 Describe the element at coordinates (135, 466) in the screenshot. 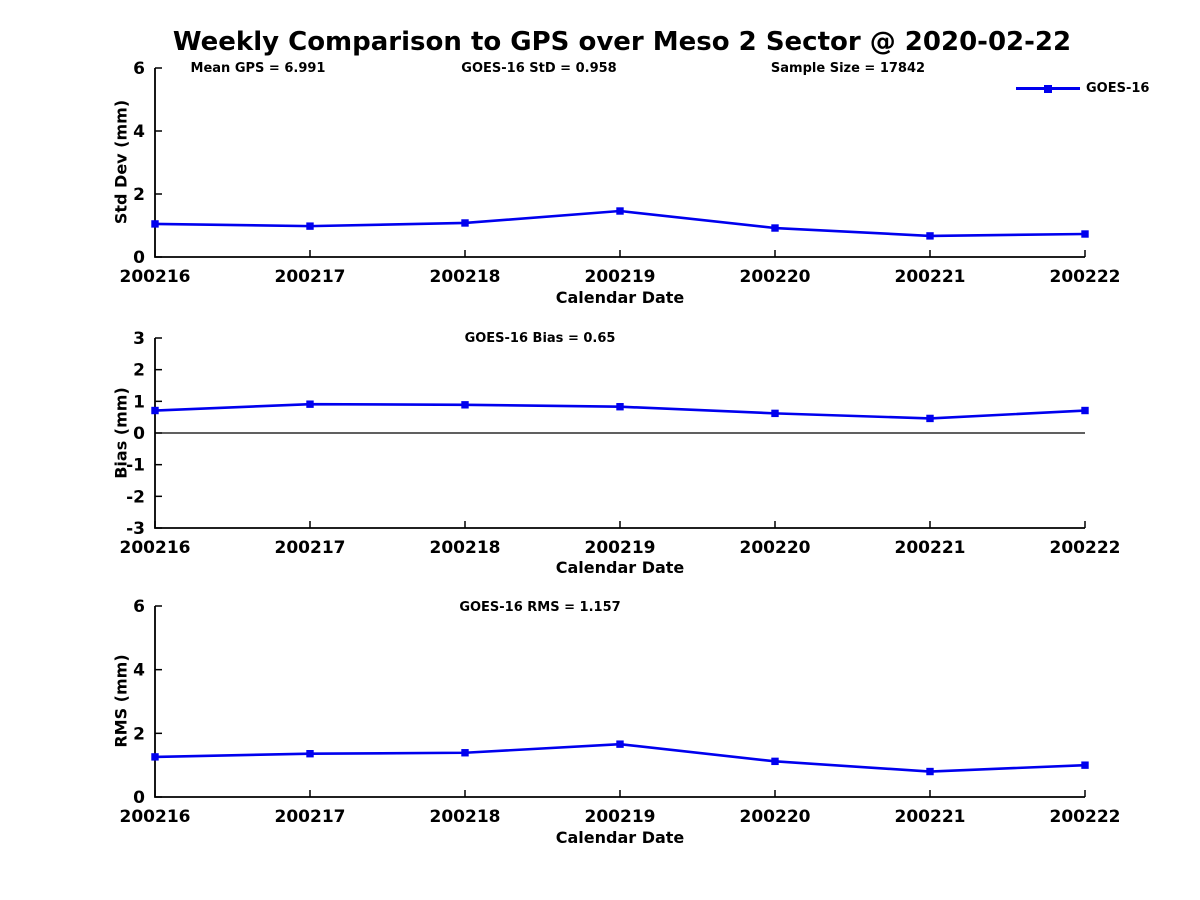

I see `bias-y-tick-label: -1` at that location.